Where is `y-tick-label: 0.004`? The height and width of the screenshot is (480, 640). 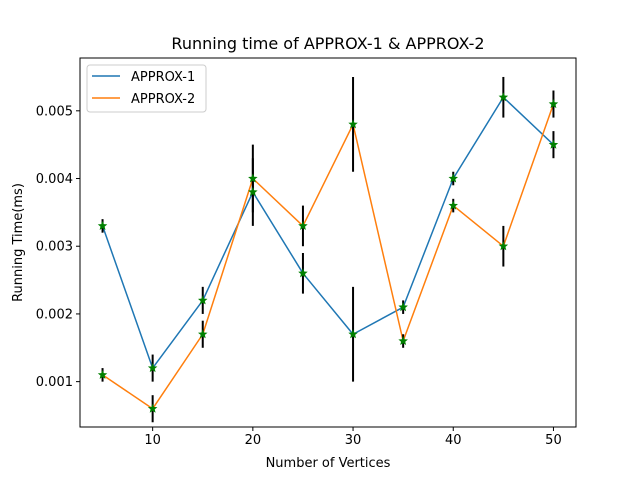 y-tick-label: 0.004 is located at coordinates (54, 179).